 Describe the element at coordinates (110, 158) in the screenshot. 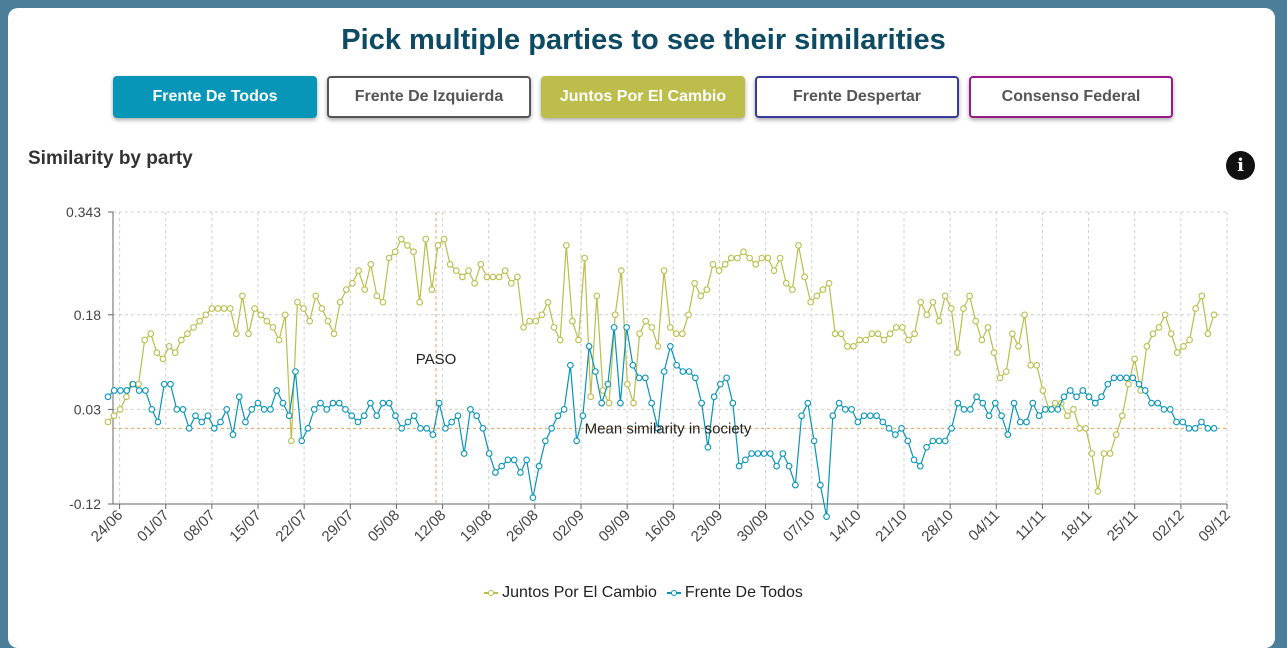

I see `section-title: Similarity by party` at that location.